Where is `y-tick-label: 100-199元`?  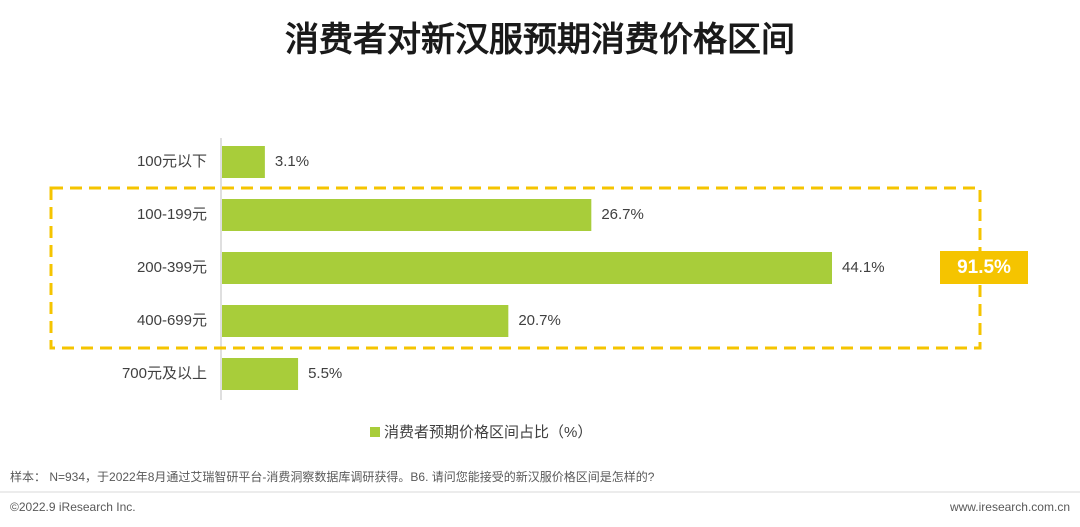 y-tick-label: 100-199元 is located at coordinates (172, 214).